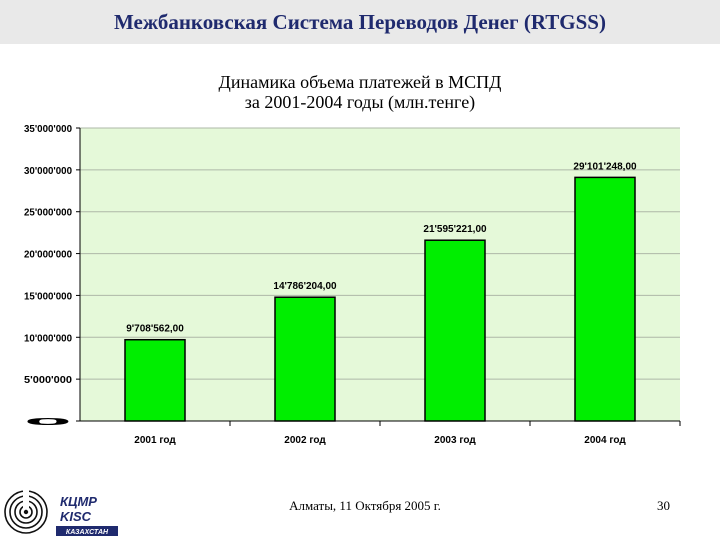  I want to click on x-tick-label: 2002 год, so click(305, 440).